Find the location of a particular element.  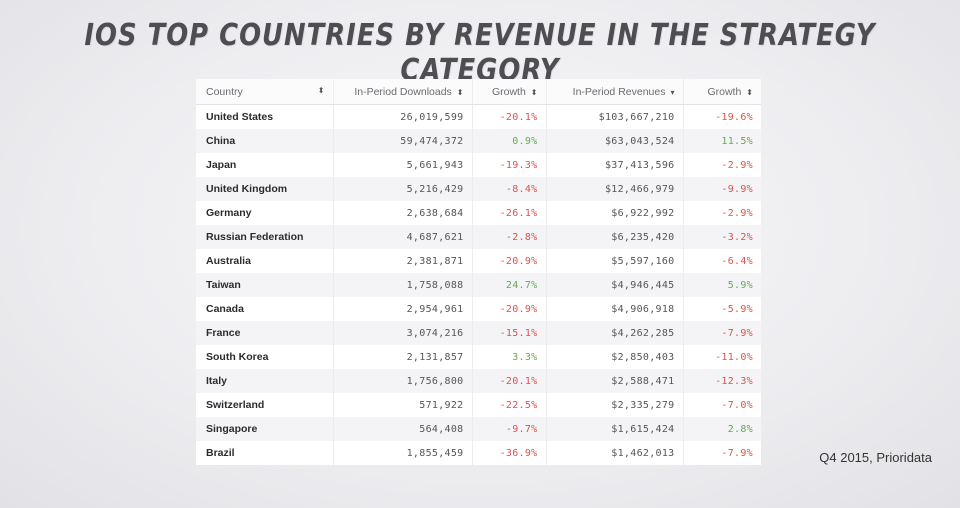

column-header-downloads-growth: Growth ⬍ is located at coordinates (509, 92).